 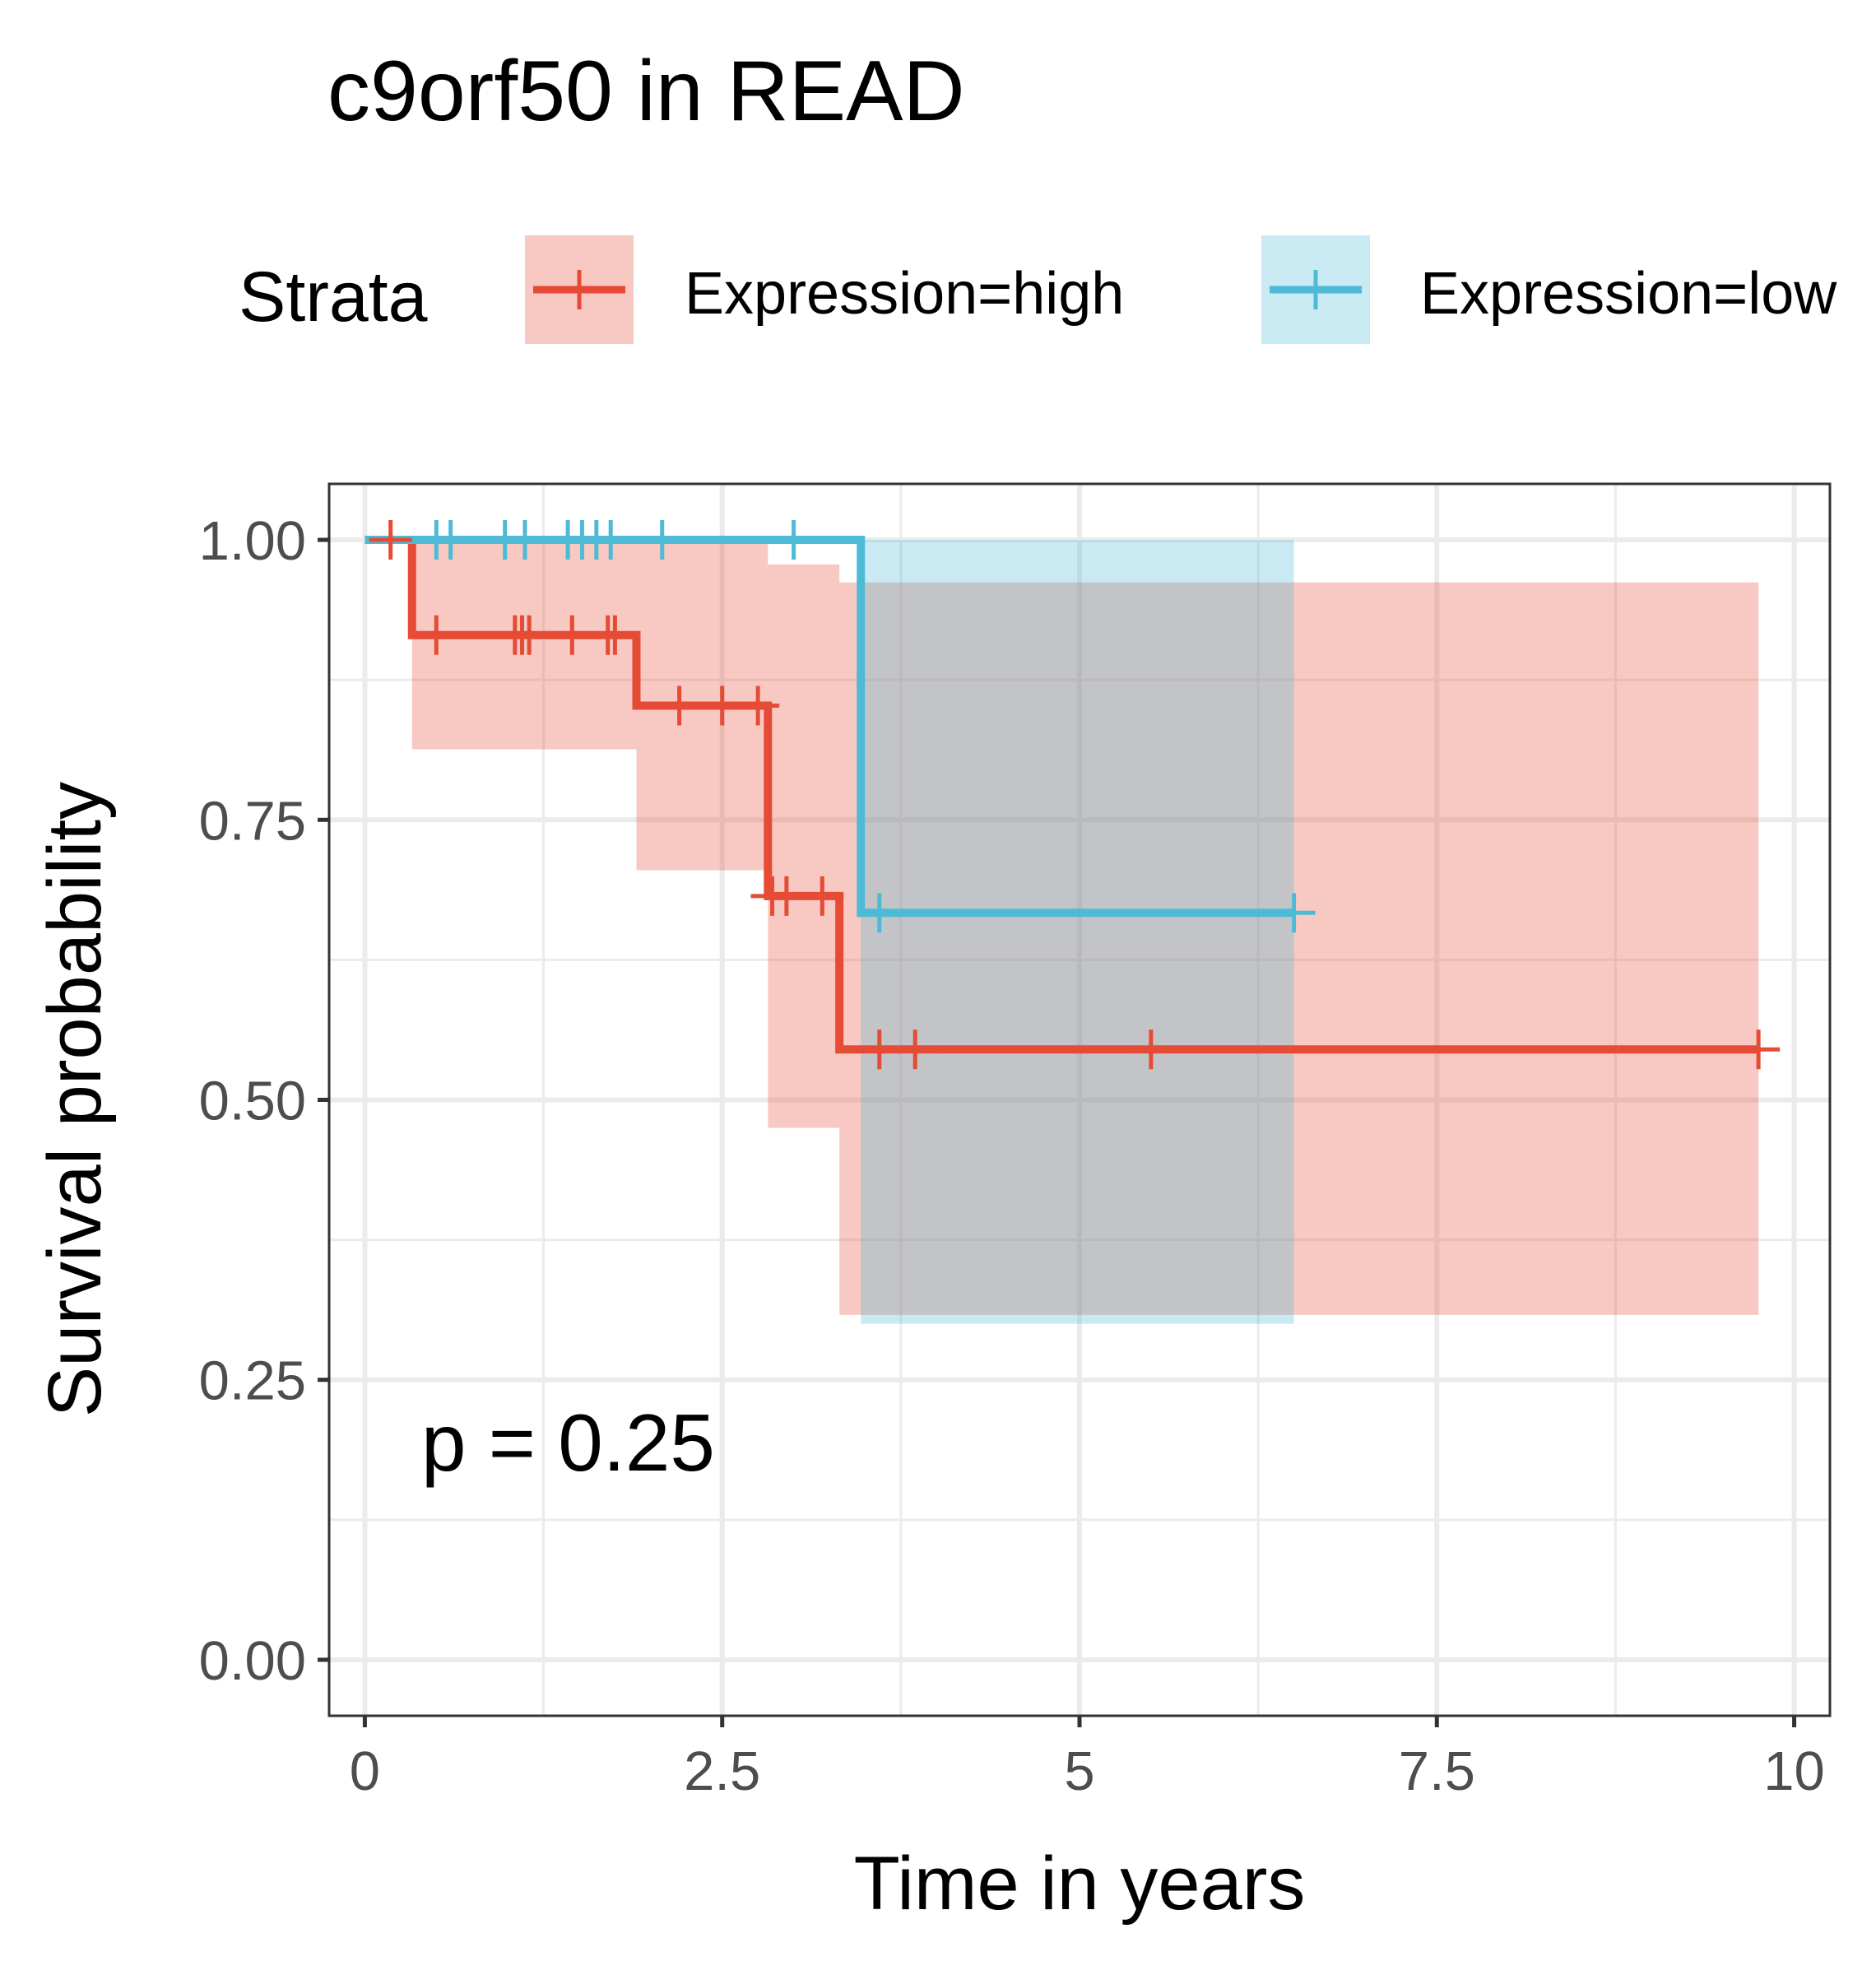 I want to click on x-axis-title: Time in years, so click(x=1080, y=1884).